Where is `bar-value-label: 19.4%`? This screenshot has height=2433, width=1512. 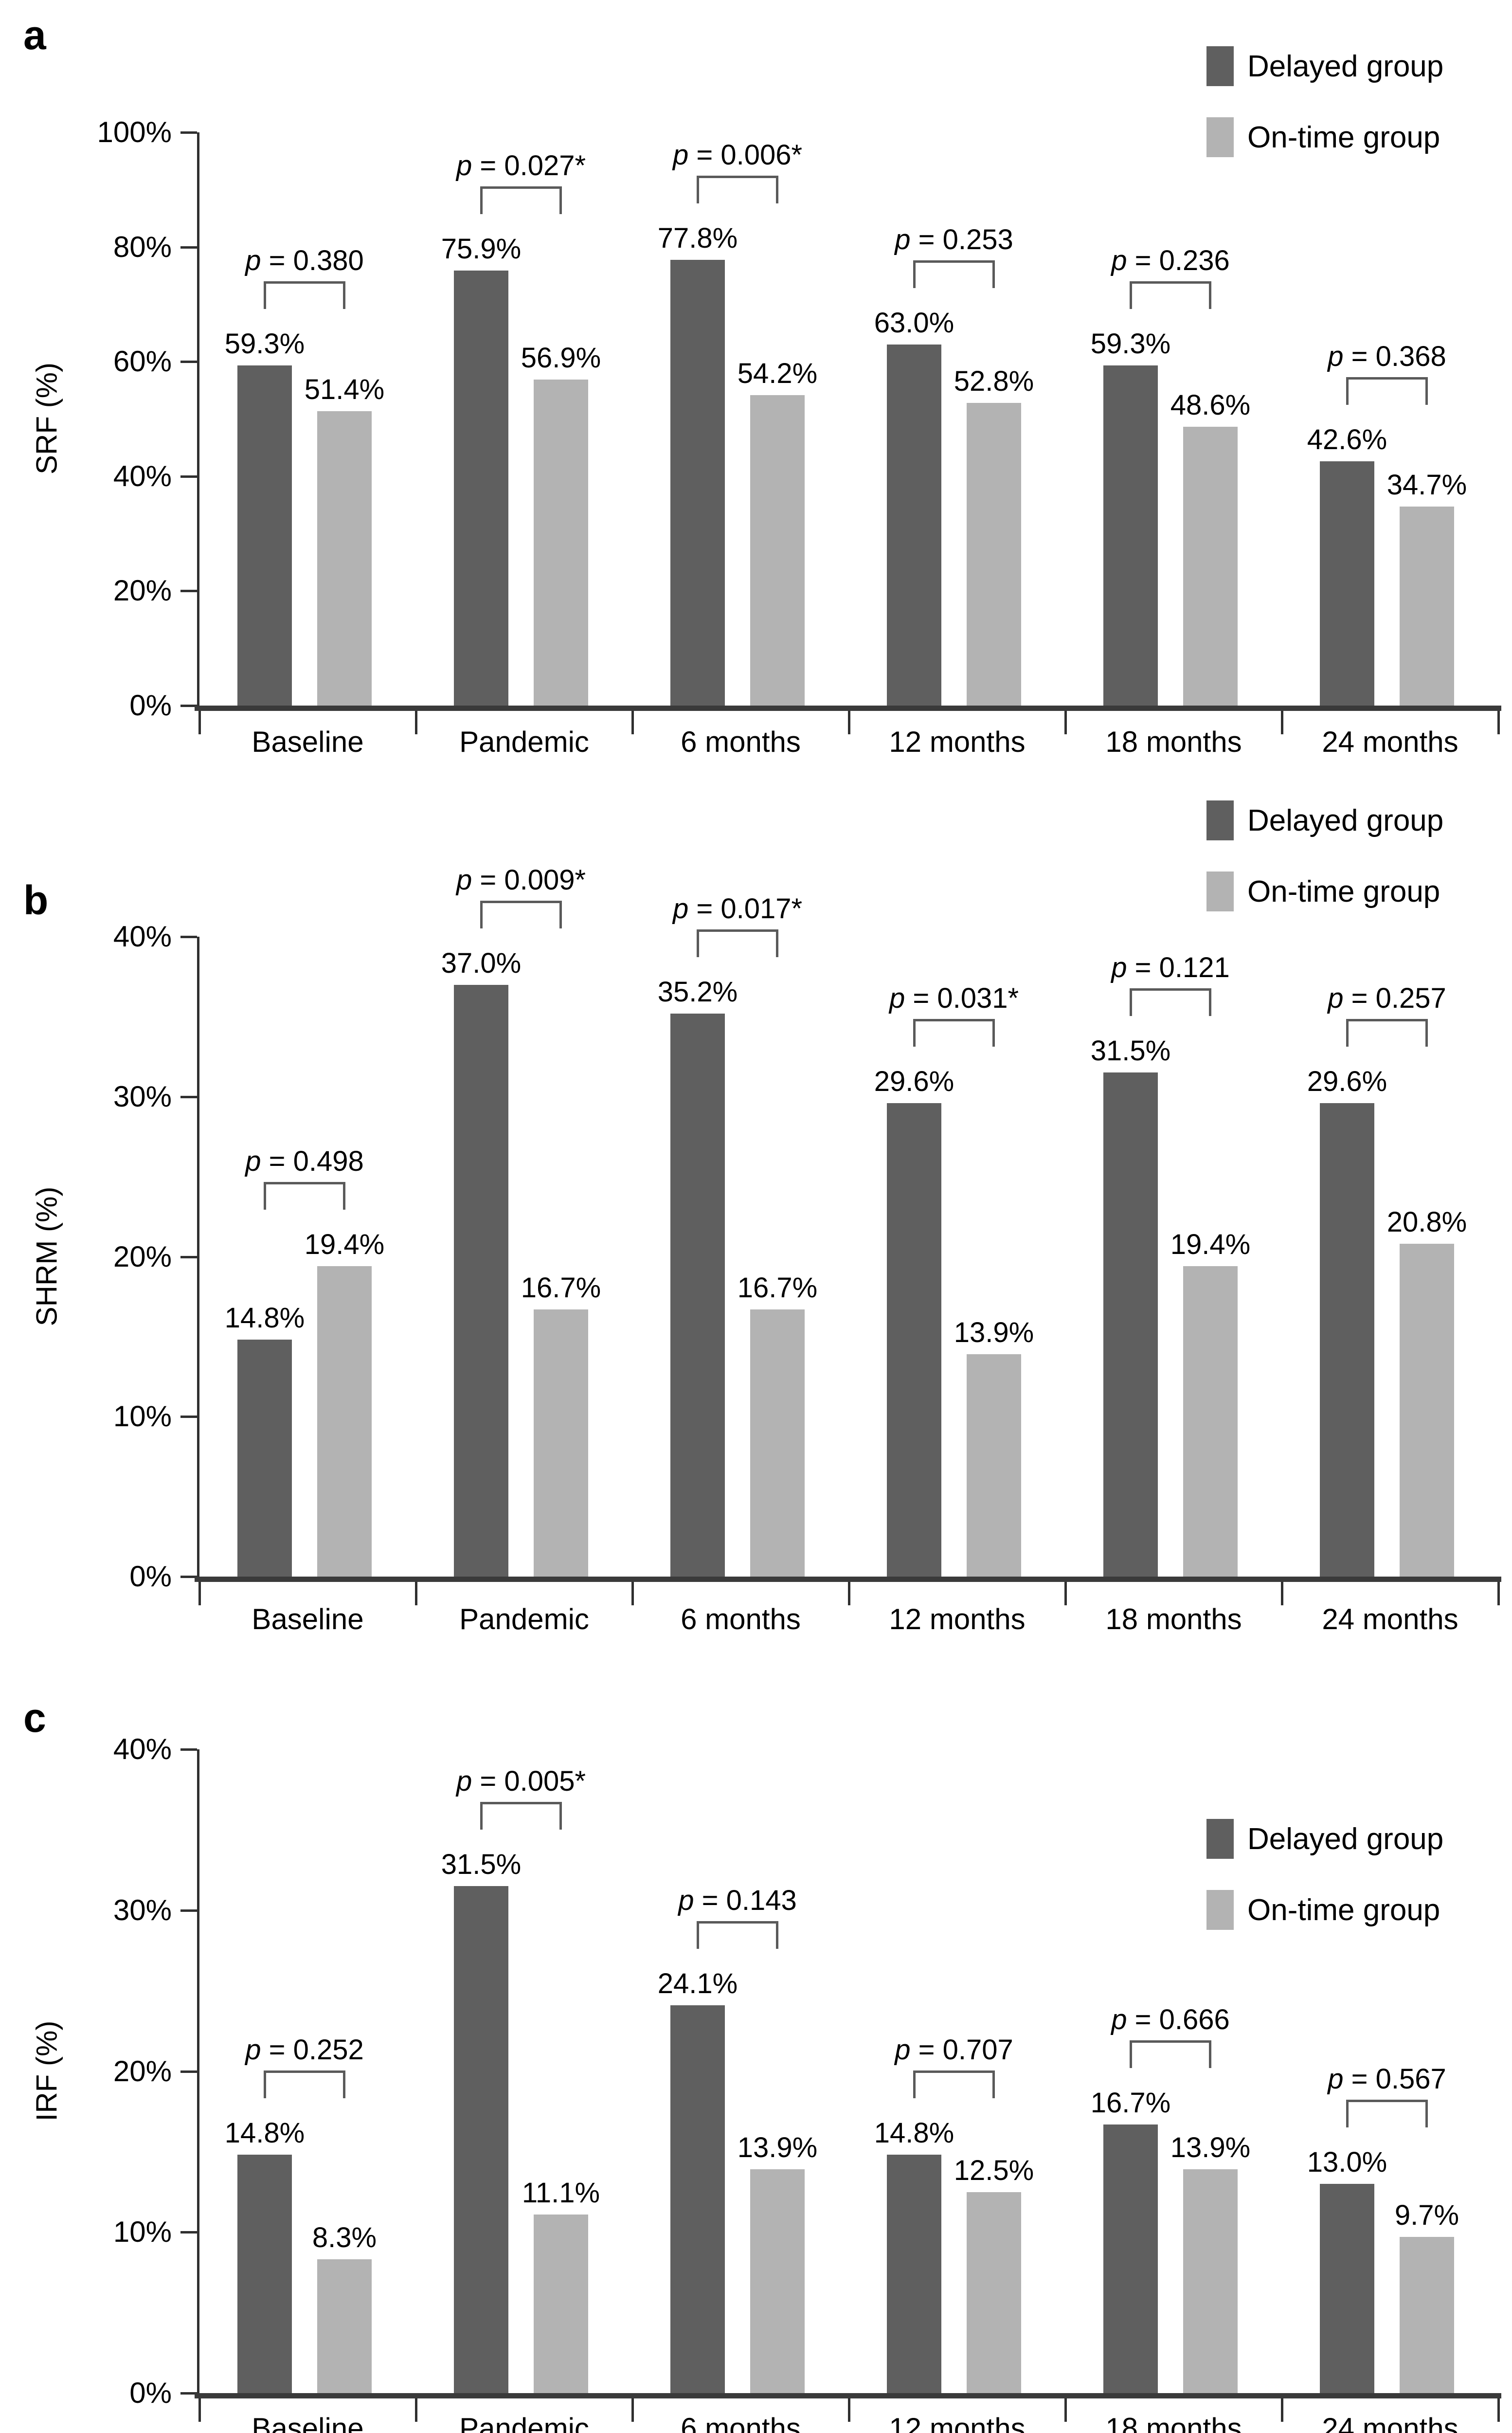 bar-value-label: 19.4% is located at coordinates (344, 1245).